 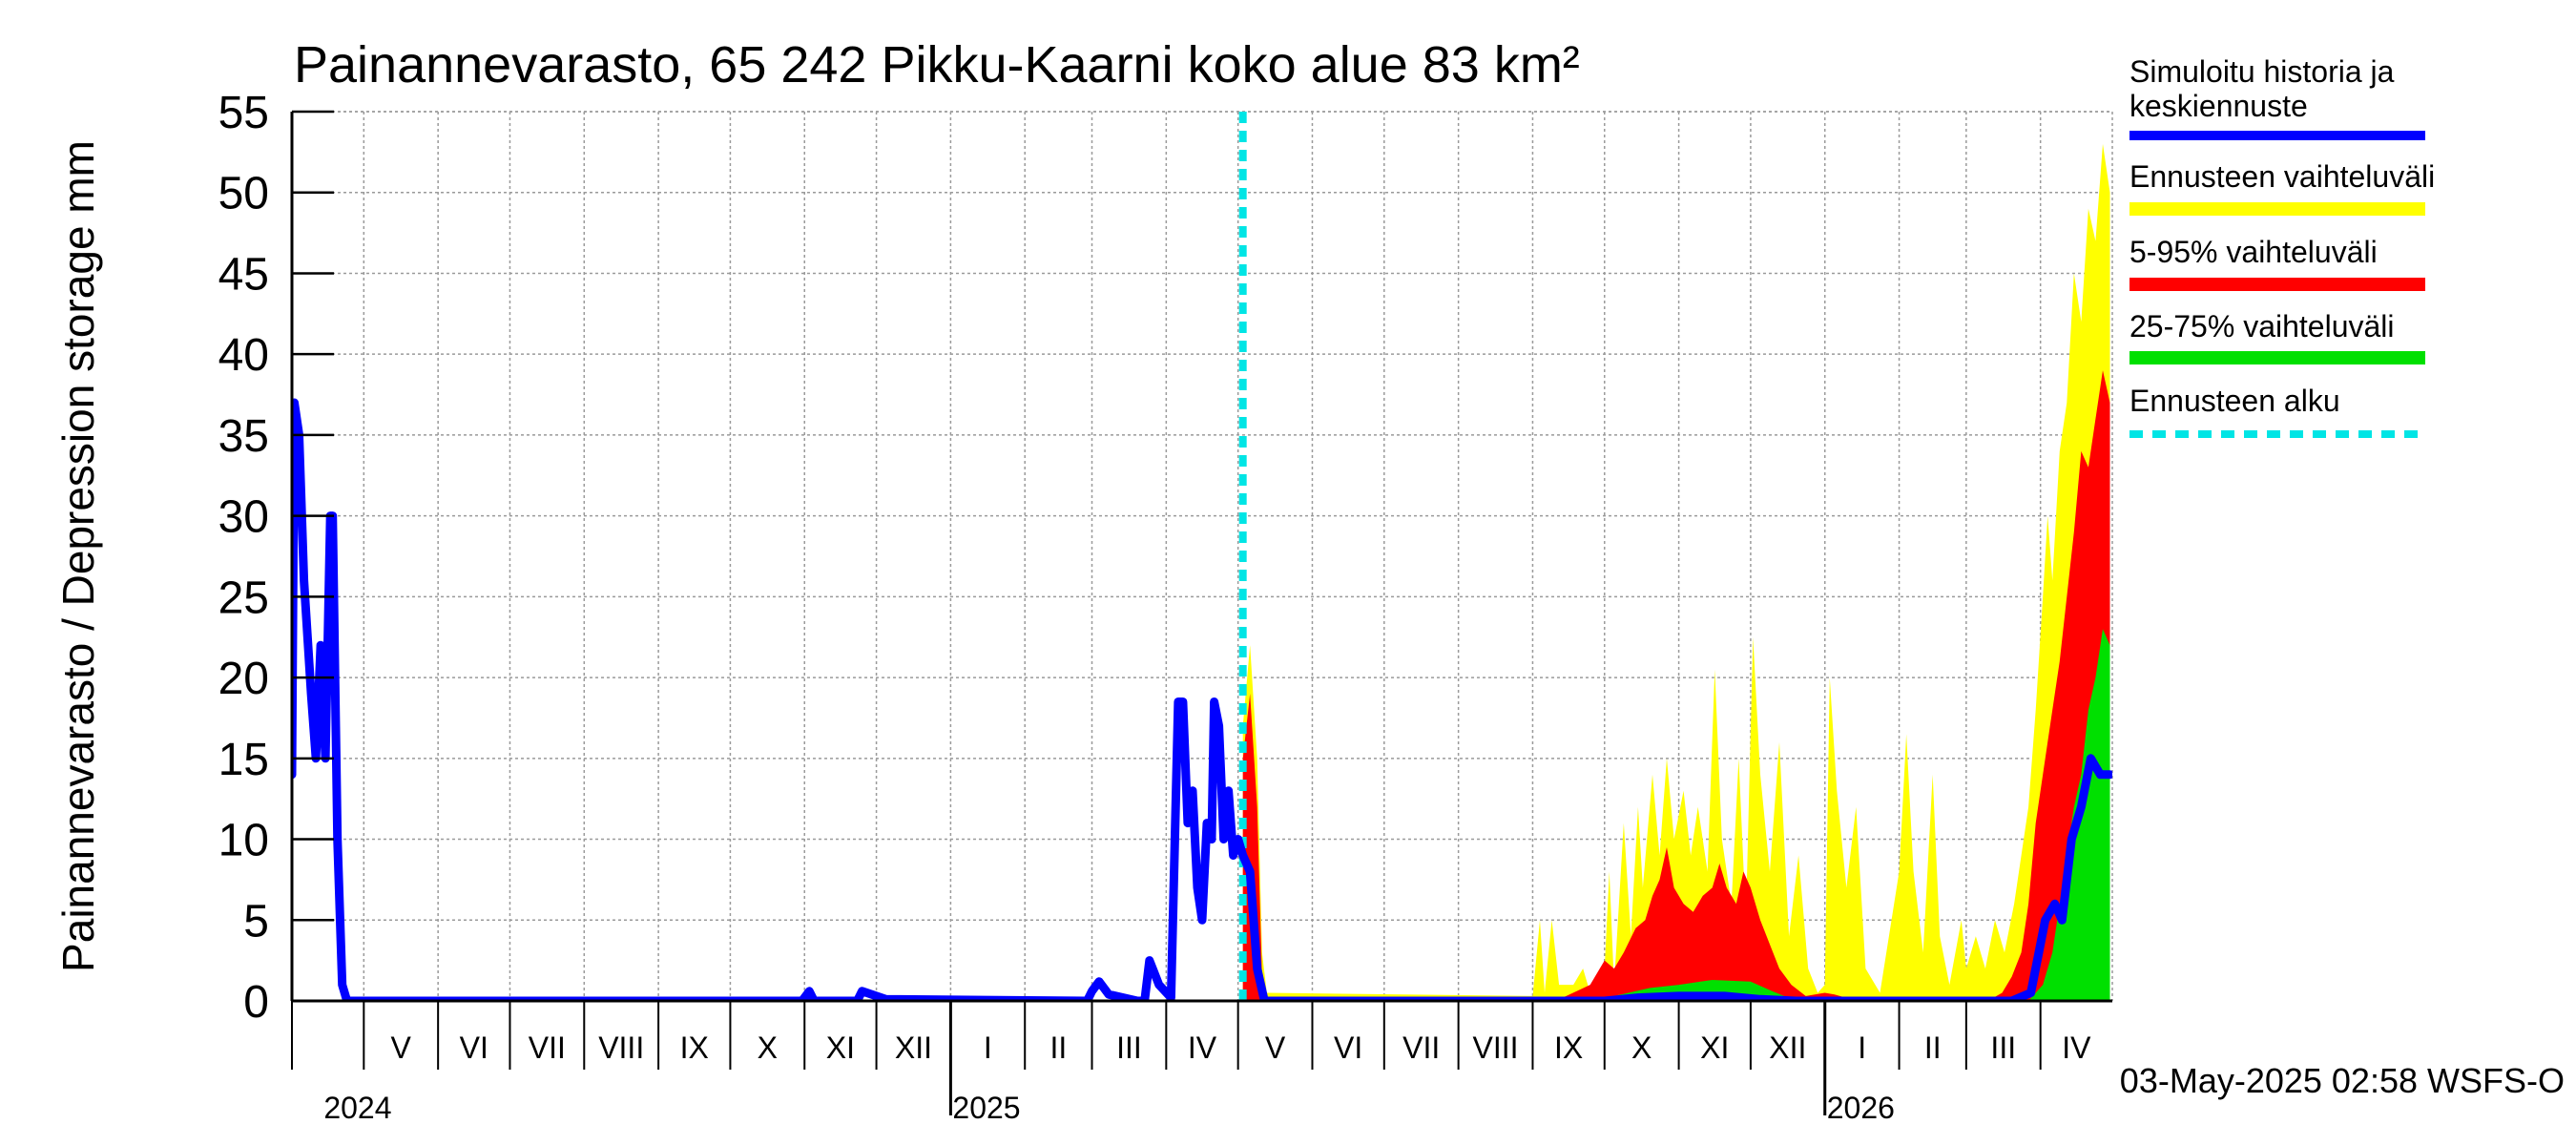 What do you see at coordinates (243, 841) in the screenshot?
I see `y-tick-label: 10` at bounding box center [243, 841].